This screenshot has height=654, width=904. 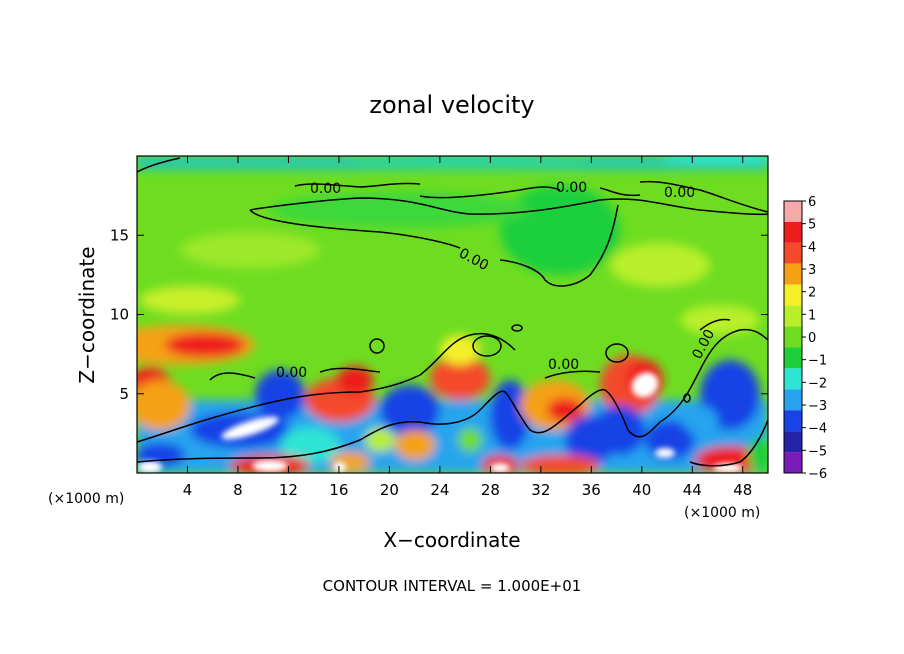 I want to click on y-tick-label: 5, so click(x=124, y=394).